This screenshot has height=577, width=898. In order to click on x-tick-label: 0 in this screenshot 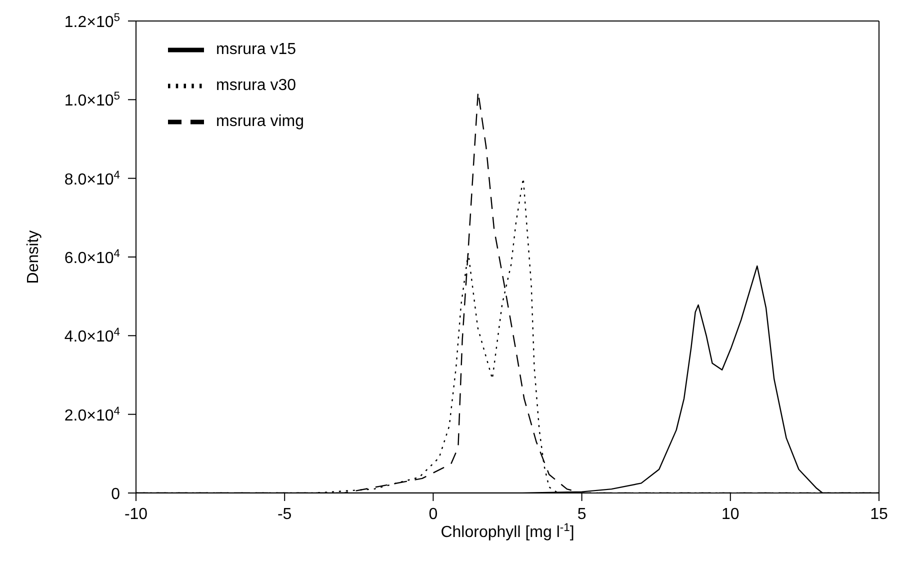, I will do `click(433, 514)`.